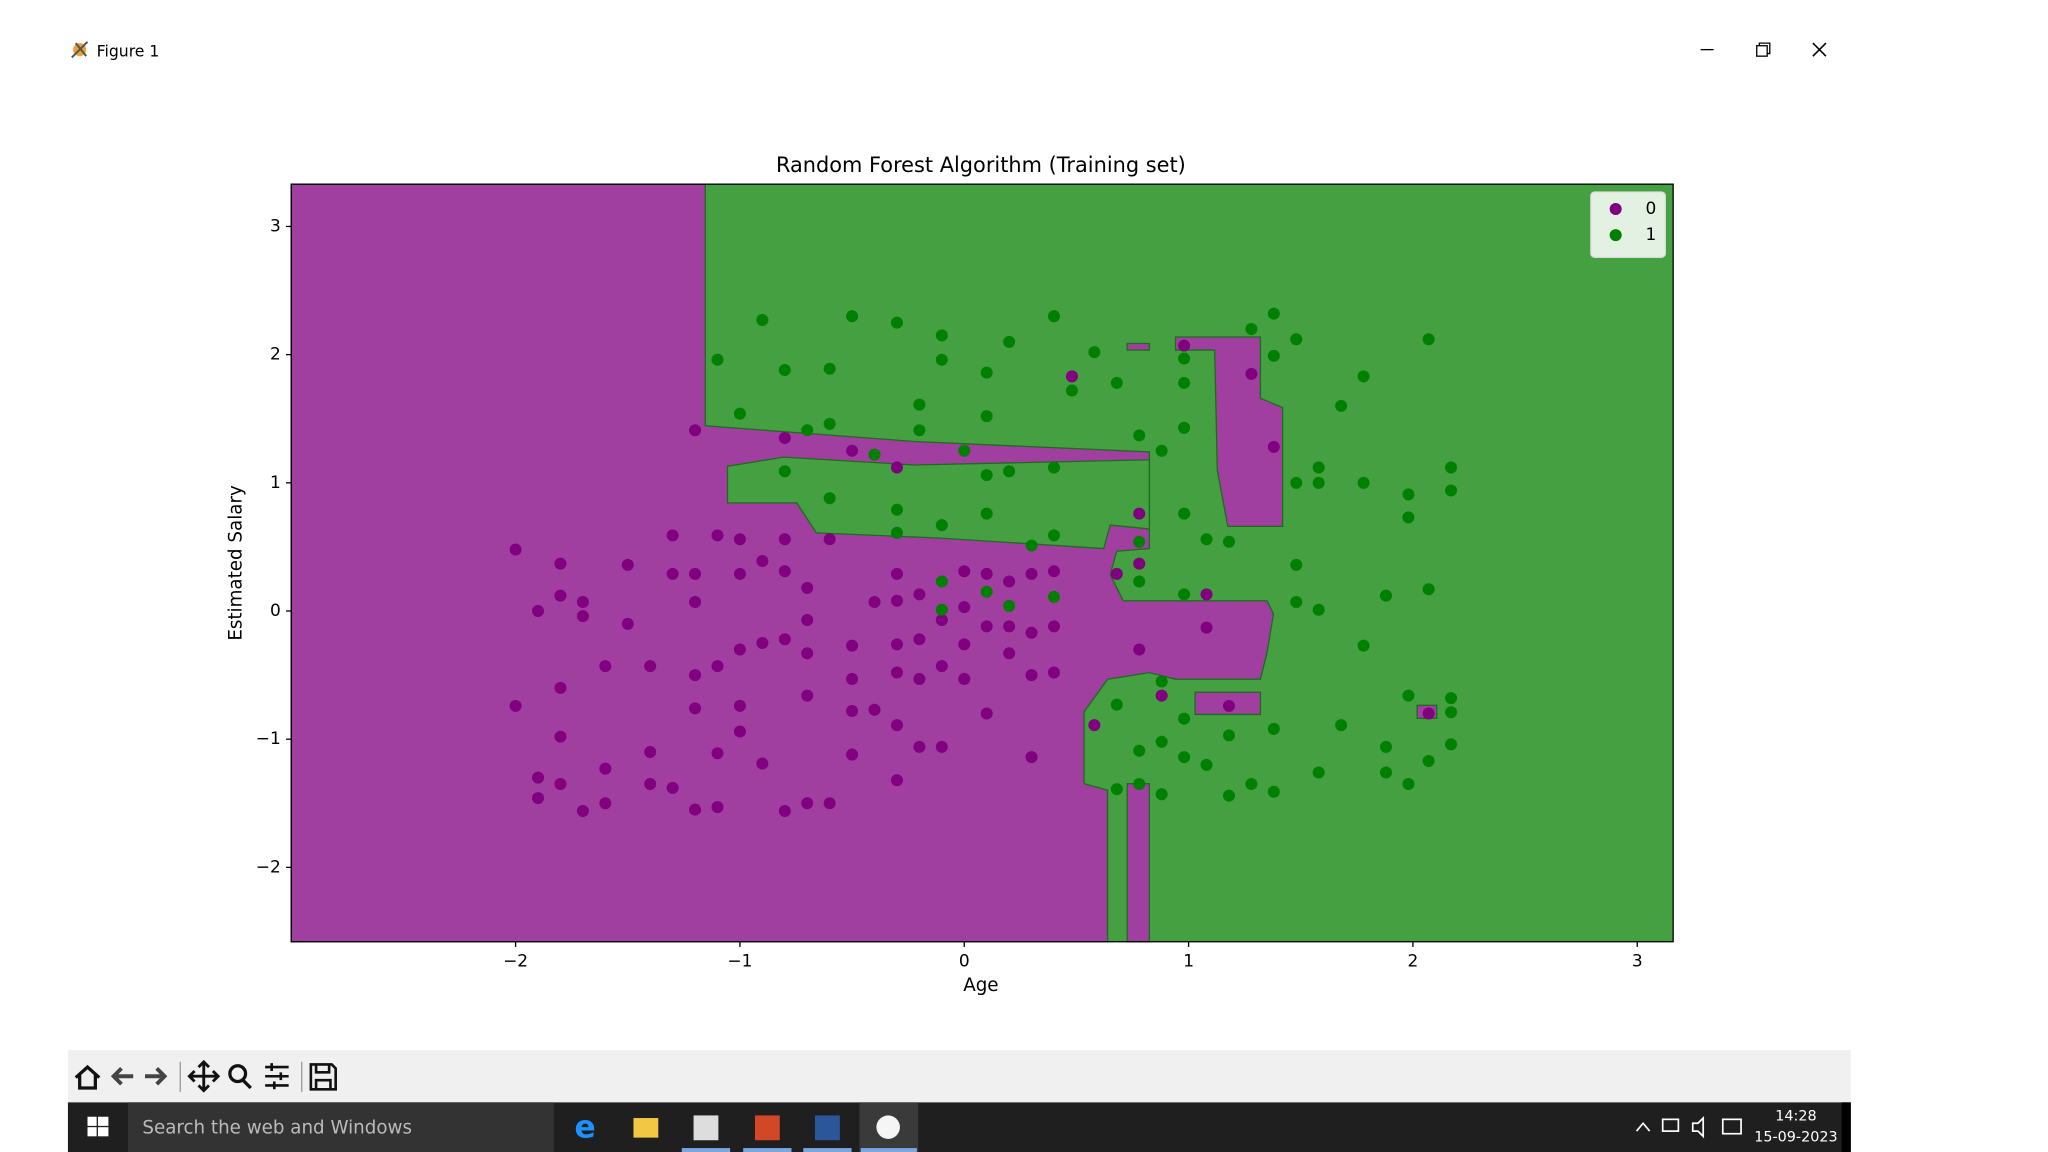 This screenshot has height=1152, width=2048. What do you see at coordinates (1763, 49) in the screenshot?
I see `restore-button` at bounding box center [1763, 49].